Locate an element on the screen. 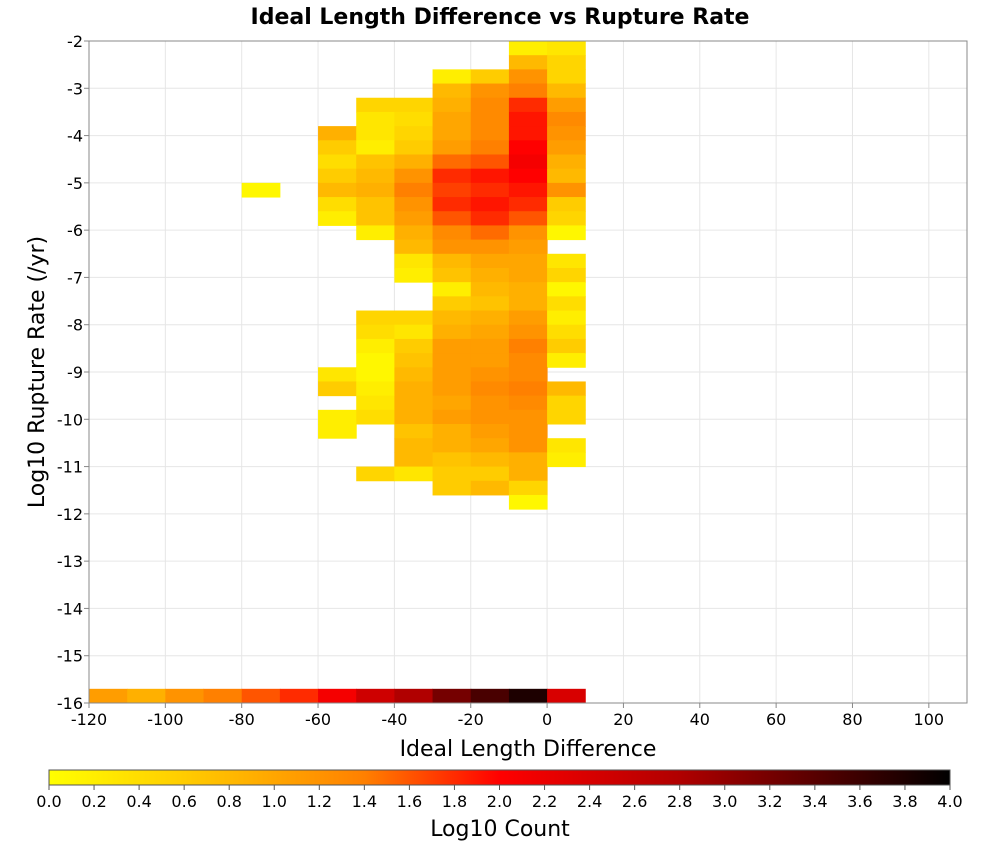  y-tick-label: -4 is located at coordinates (75, 136).